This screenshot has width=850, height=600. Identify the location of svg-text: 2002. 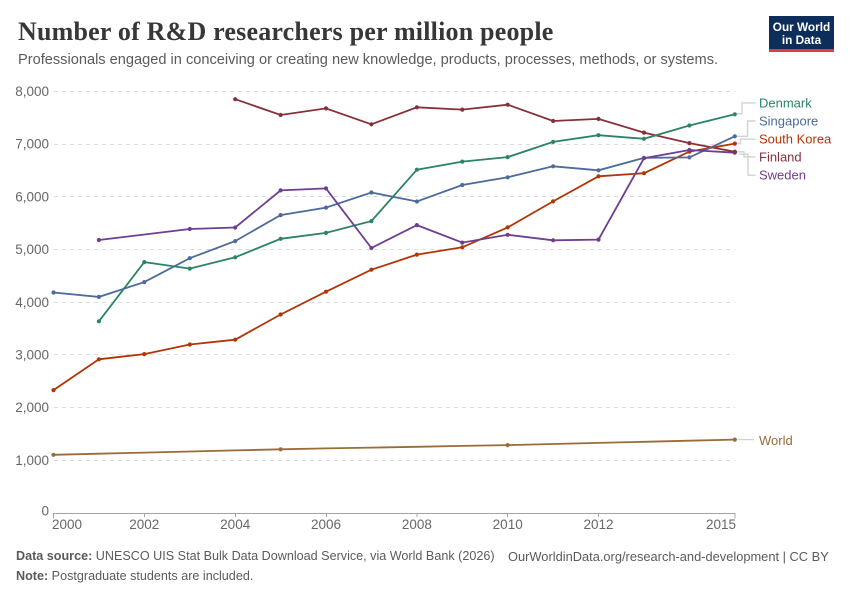
(144, 524).